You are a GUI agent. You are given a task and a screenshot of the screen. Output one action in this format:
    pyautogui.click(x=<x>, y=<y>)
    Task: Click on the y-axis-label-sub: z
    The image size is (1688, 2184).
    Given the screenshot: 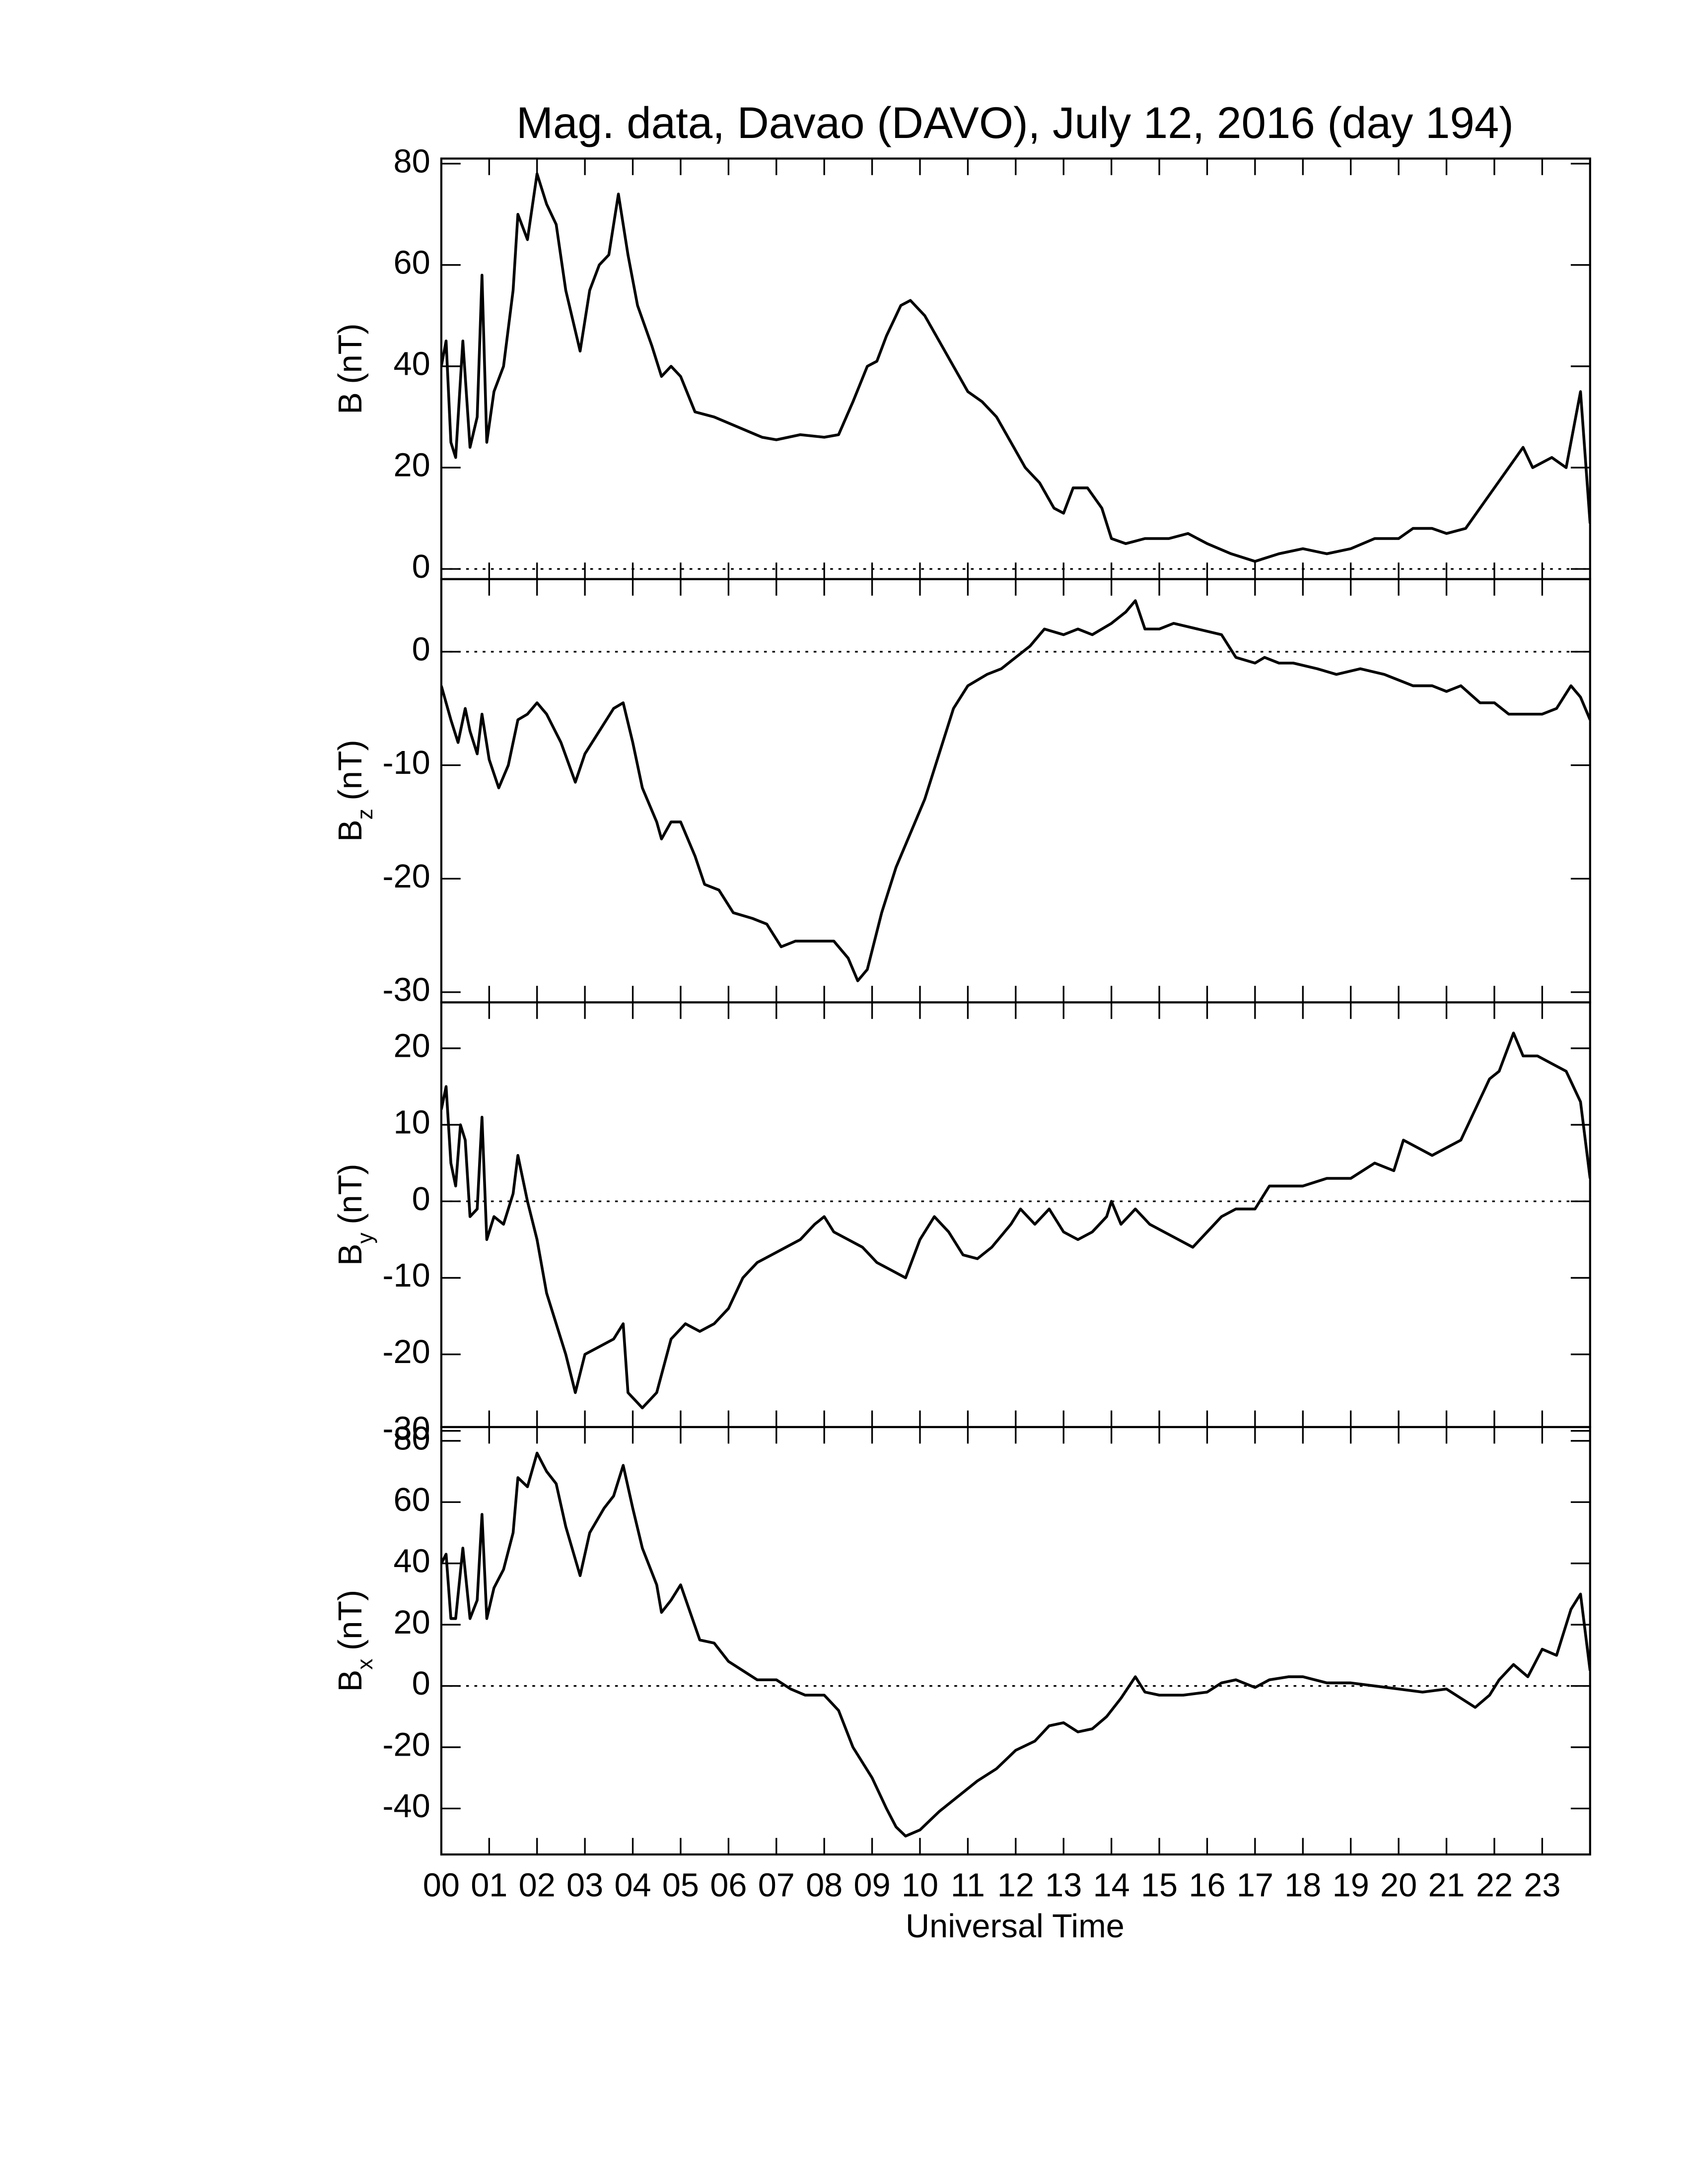 What is the action you would take?
    pyautogui.click(x=365, y=814)
    